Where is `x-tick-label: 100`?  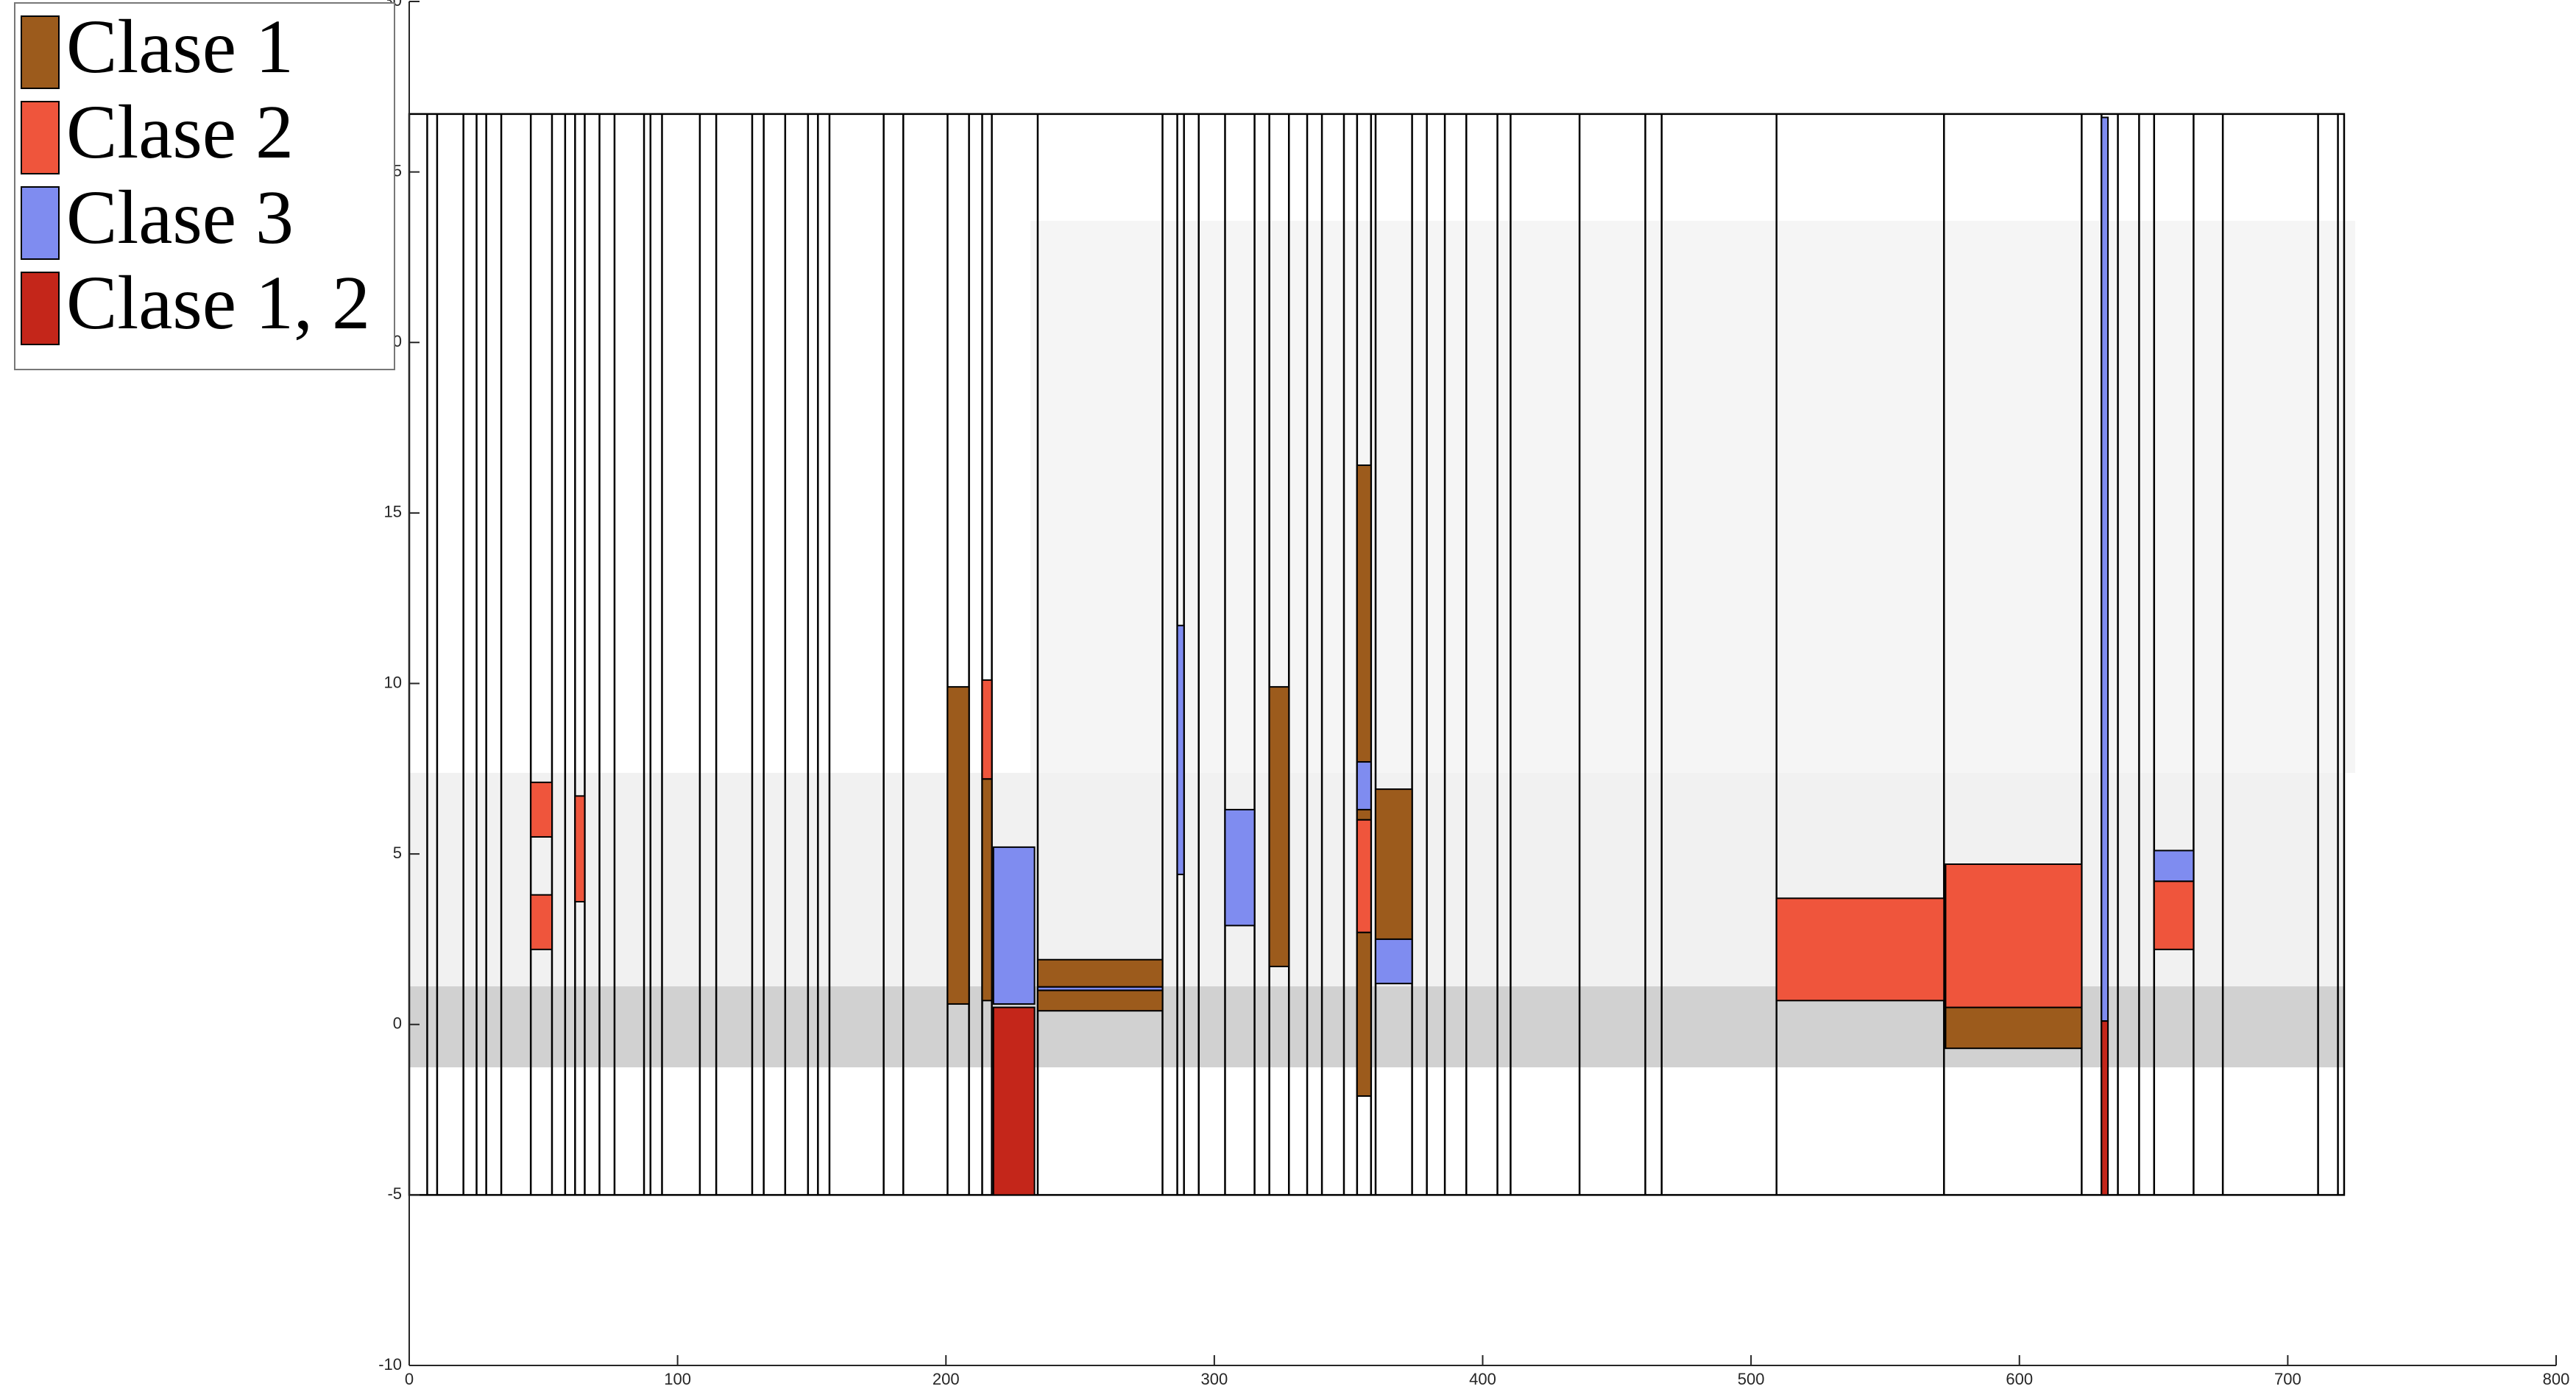
x-tick-label: 100 is located at coordinates (677, 1379).